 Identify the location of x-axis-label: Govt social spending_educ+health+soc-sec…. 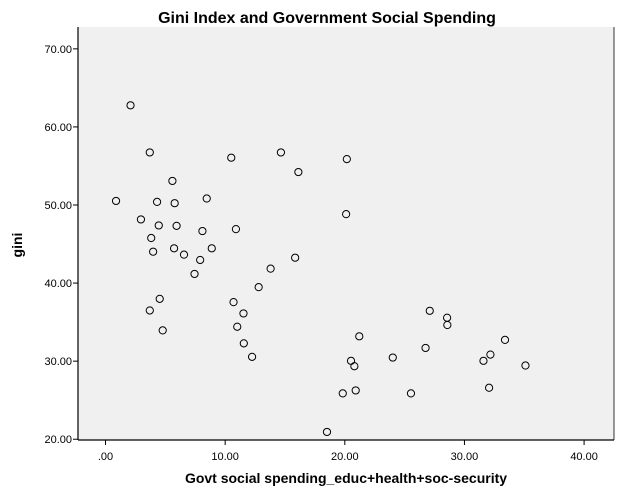
(346, 478).